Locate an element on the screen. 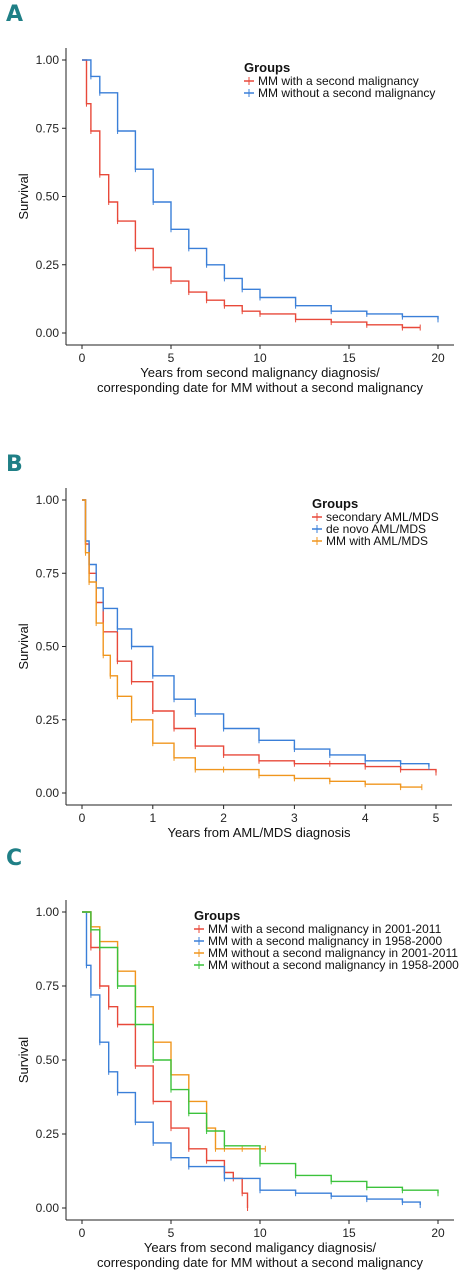  x-tick-label: 2 is located at coordinates (223, 818).